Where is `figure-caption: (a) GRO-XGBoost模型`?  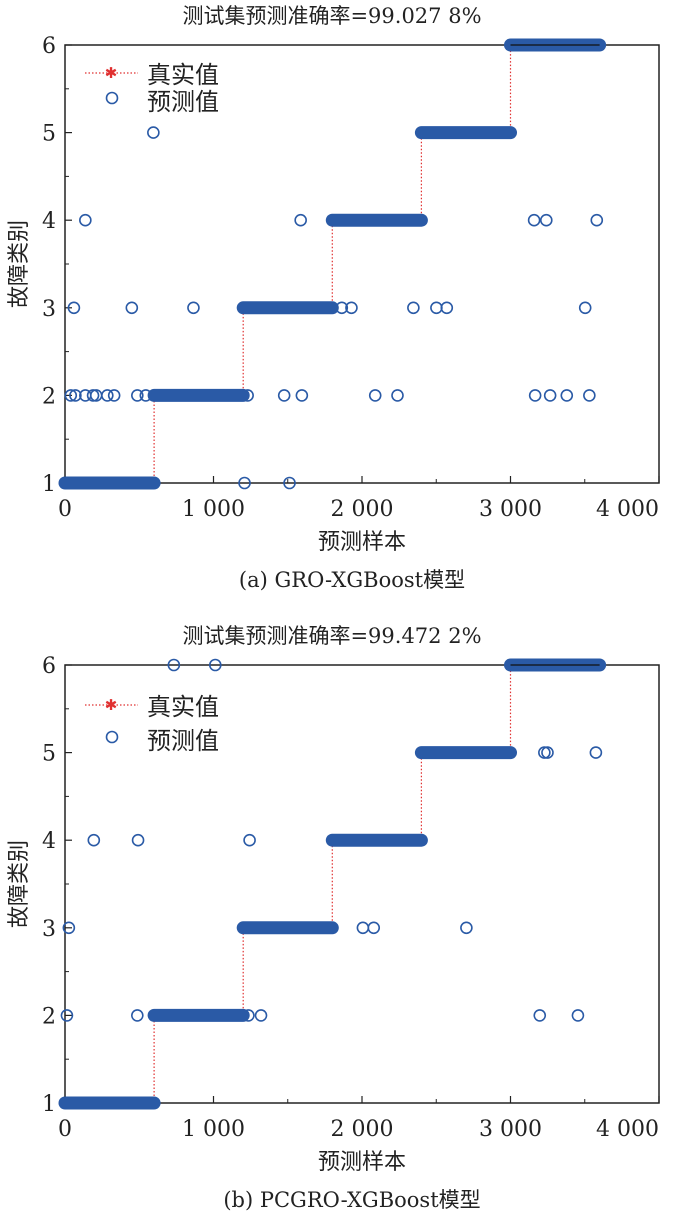
figure-caption: (a) GRO-XGBoost模型 is located at coordinates (352, 580).